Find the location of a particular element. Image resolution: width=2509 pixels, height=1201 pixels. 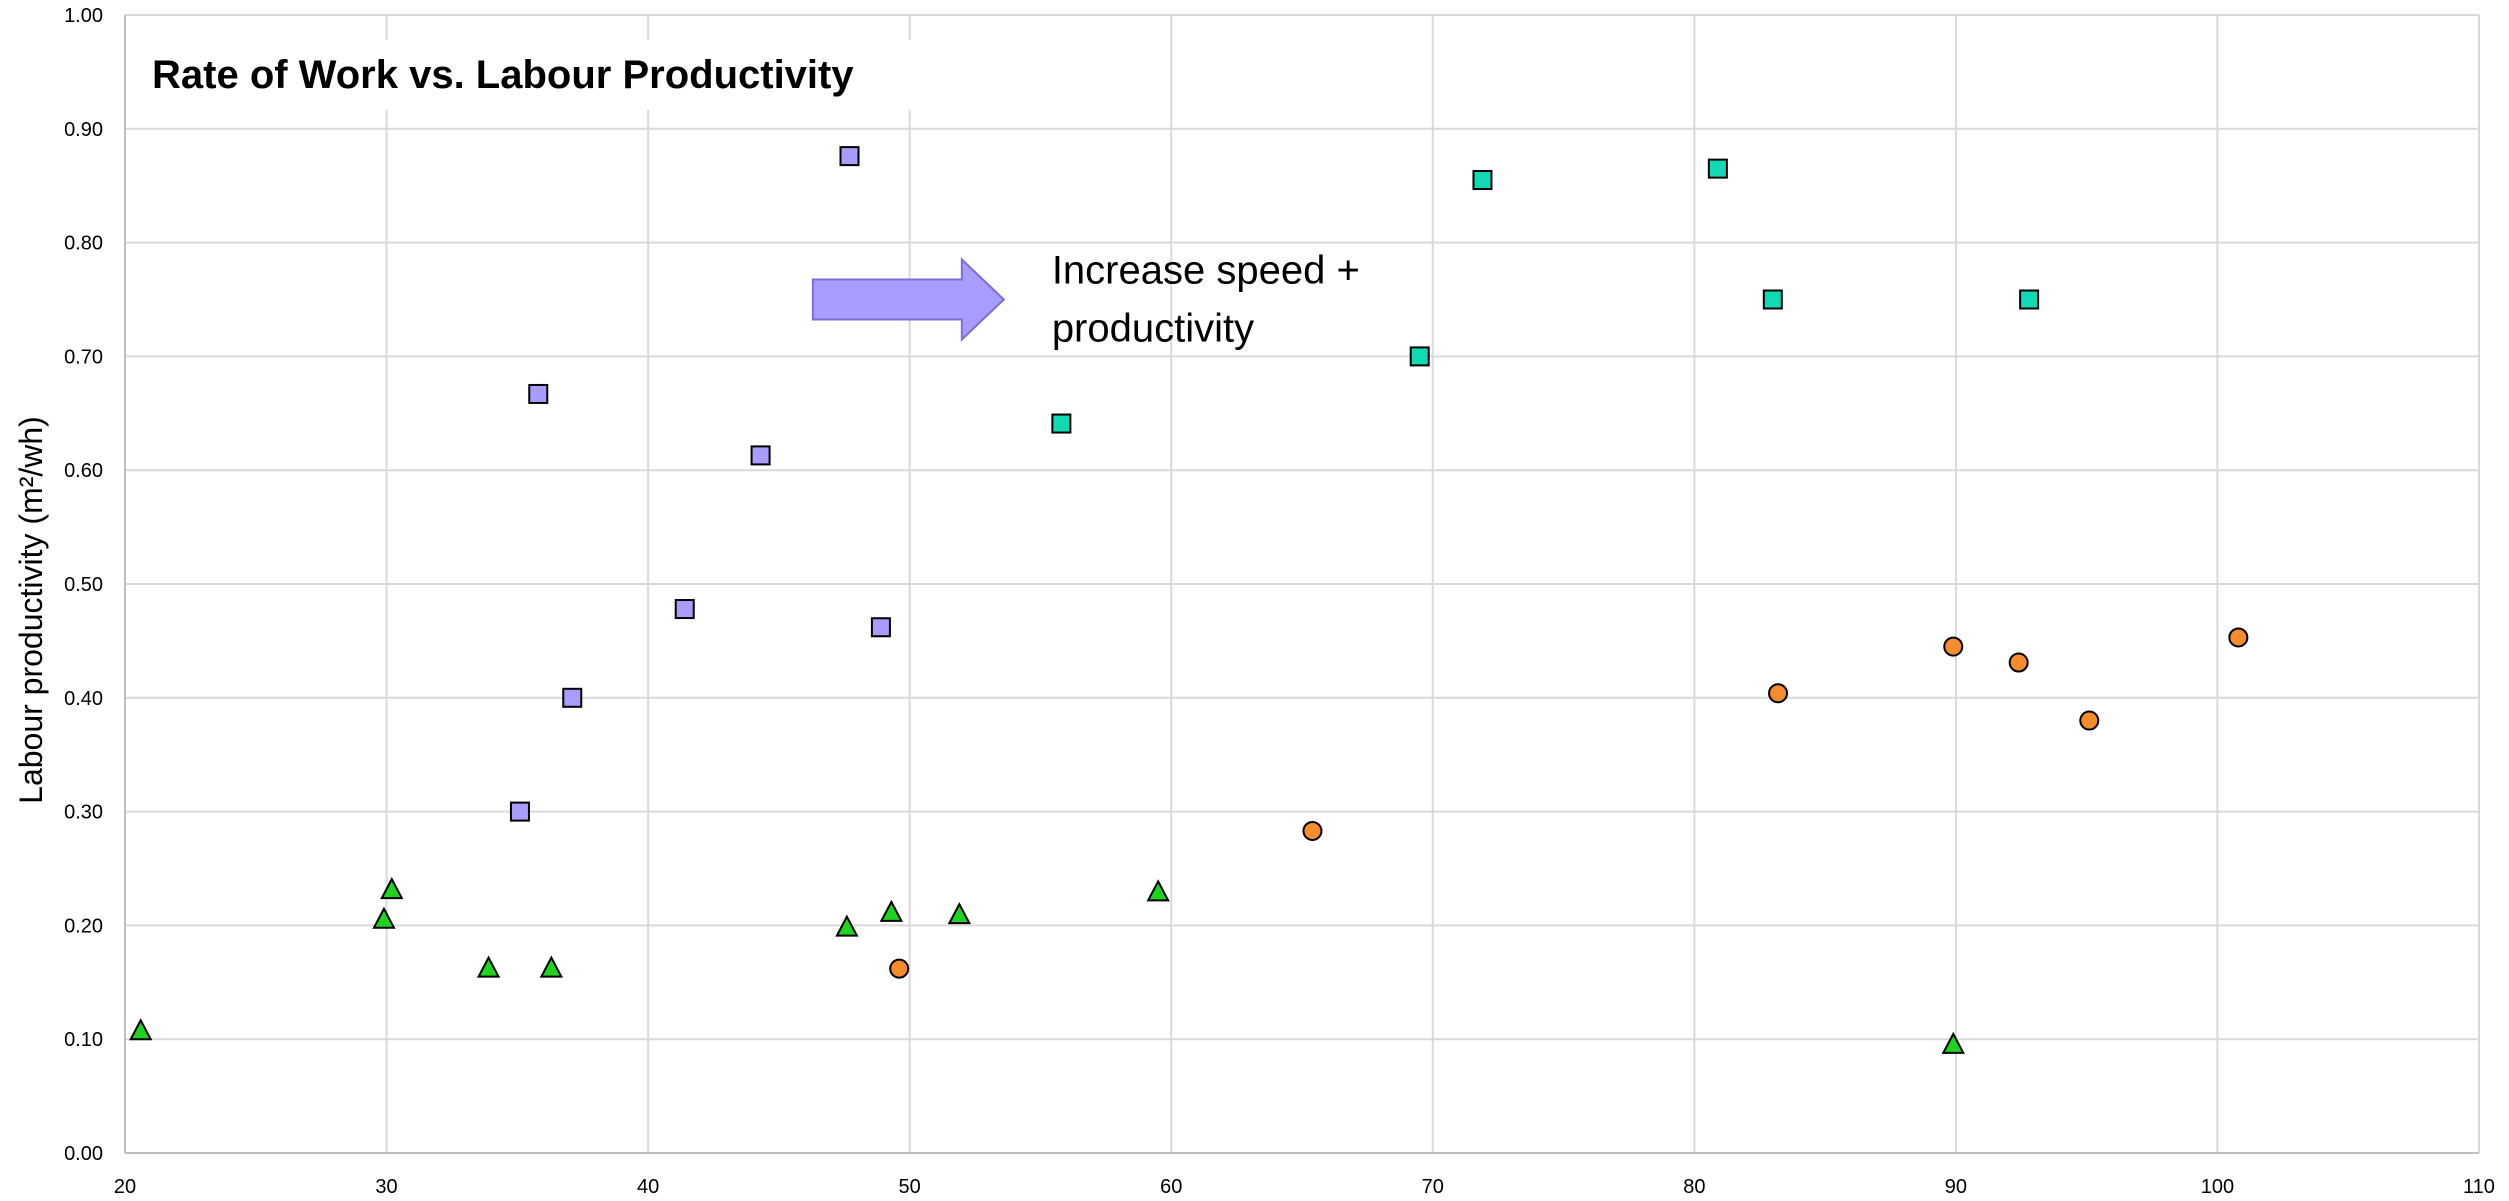

y-tick-label: 0.90 is located at coordinates (83, 130).